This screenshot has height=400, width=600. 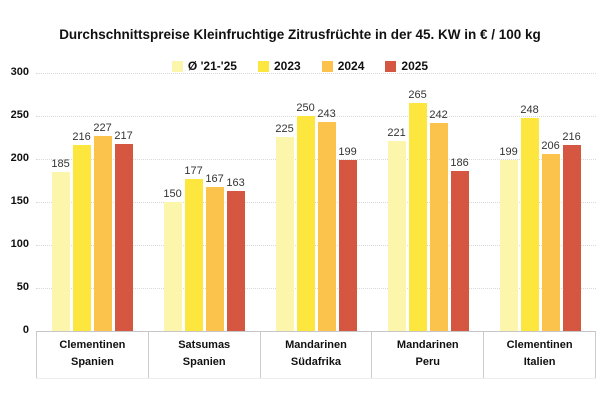 I want to click on y-axis-tick-label: 250, so click(x=19, y=115).